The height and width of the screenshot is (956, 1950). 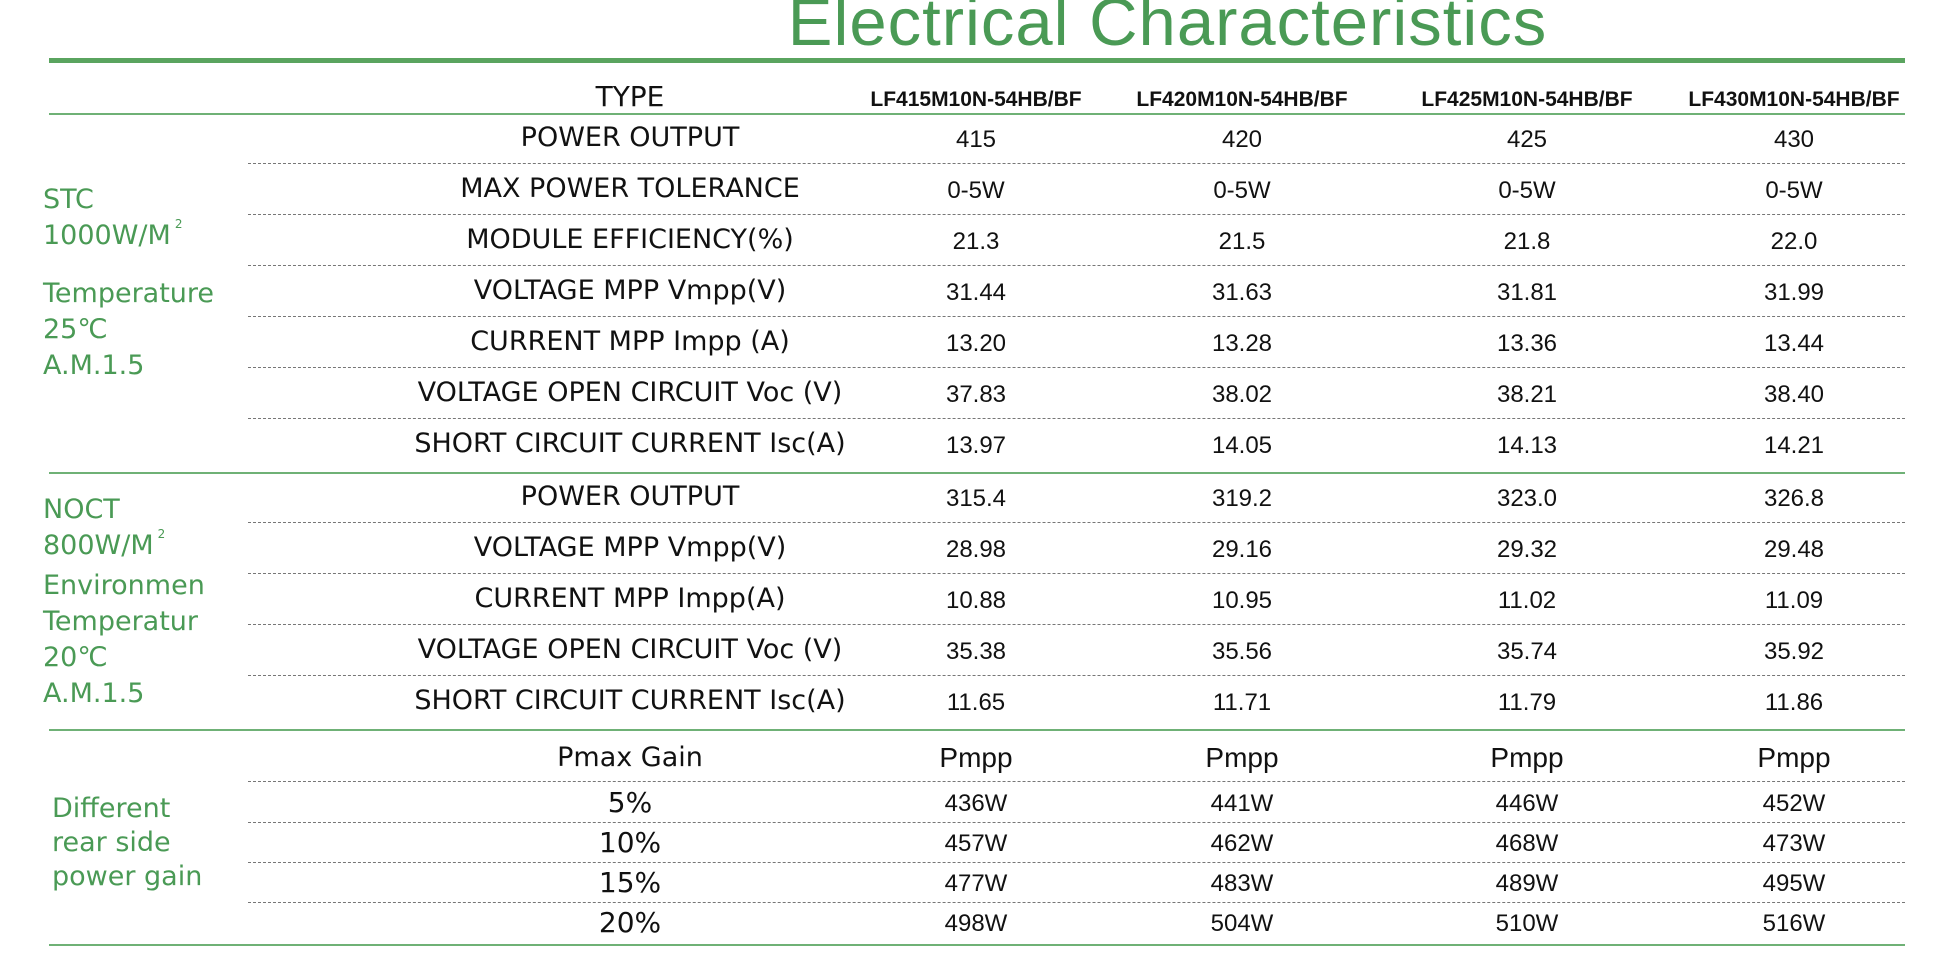 What do you see at coordinates (630, 842) in the screenshot?
I see `row-label: 10%` at bounding box center [630, 842].